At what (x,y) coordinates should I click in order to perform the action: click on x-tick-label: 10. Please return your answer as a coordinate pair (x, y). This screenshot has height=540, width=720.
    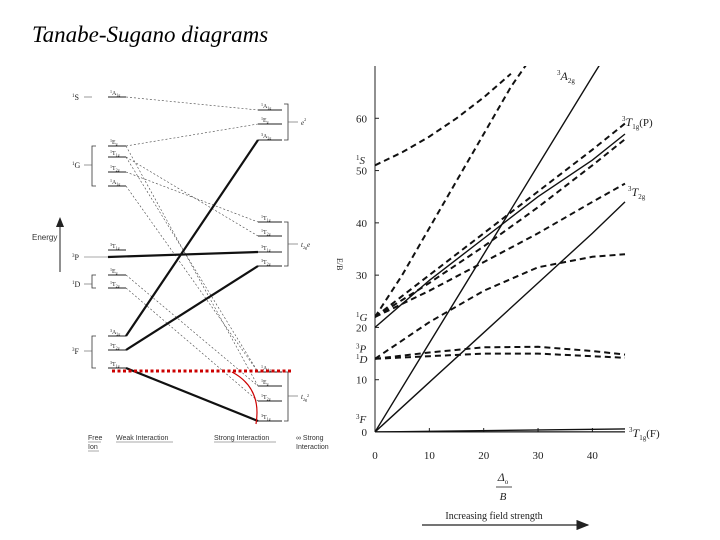
    Looking at the image, I should click on (430, 456).